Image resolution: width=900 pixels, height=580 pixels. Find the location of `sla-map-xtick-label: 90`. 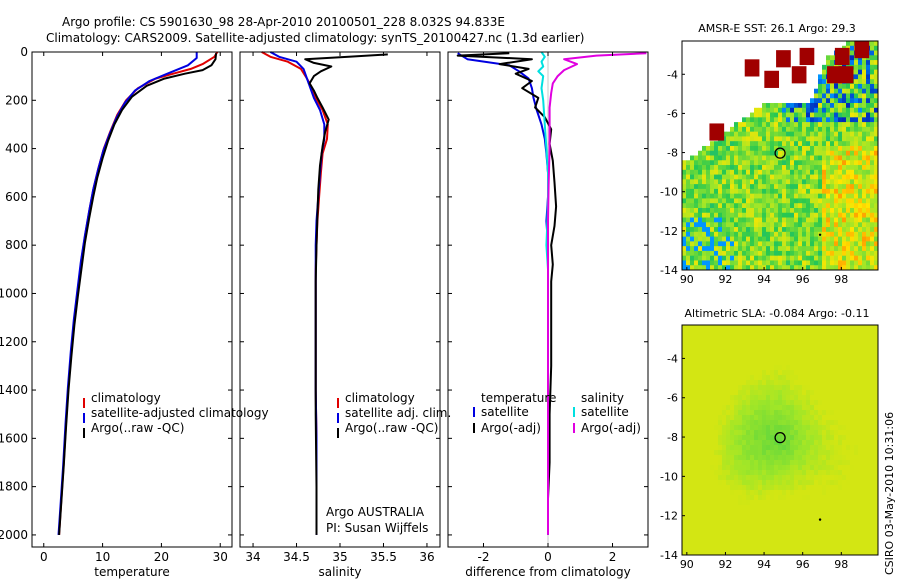

sla-map-xtick-label: 90 is located at coordinates (687, 564).